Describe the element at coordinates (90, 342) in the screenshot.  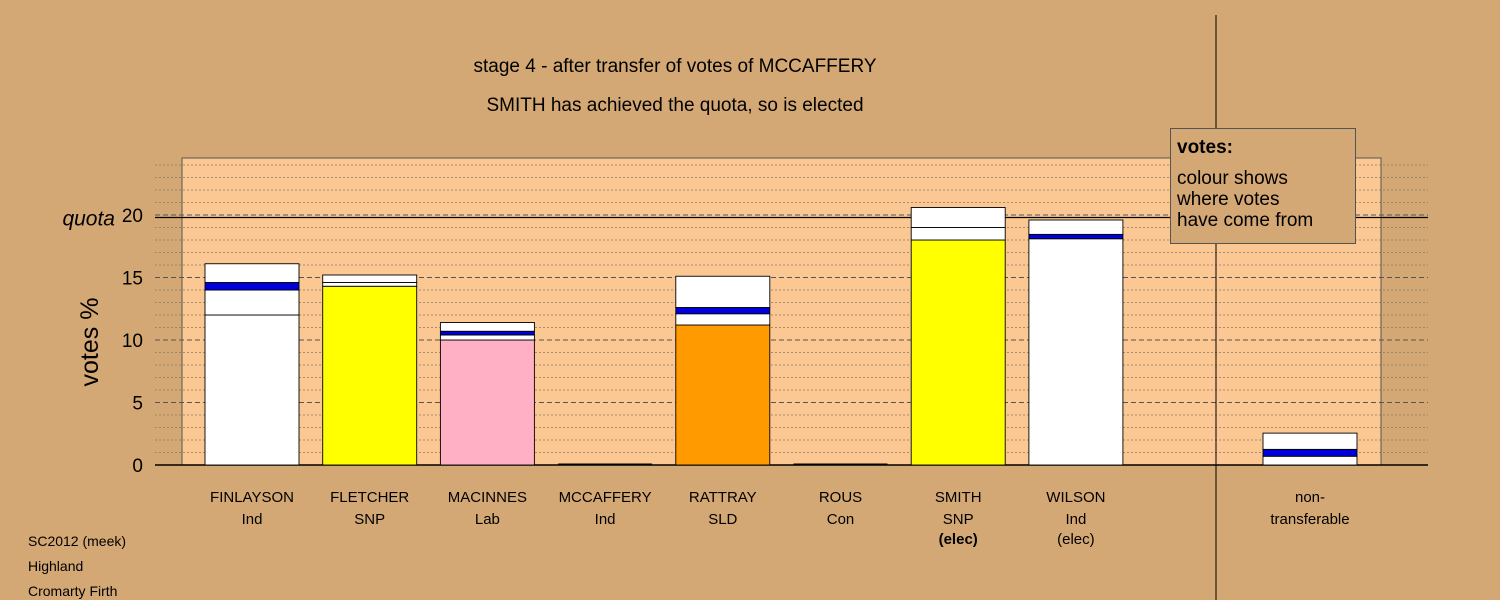
I see `y-axis-label: votes %` at that location.